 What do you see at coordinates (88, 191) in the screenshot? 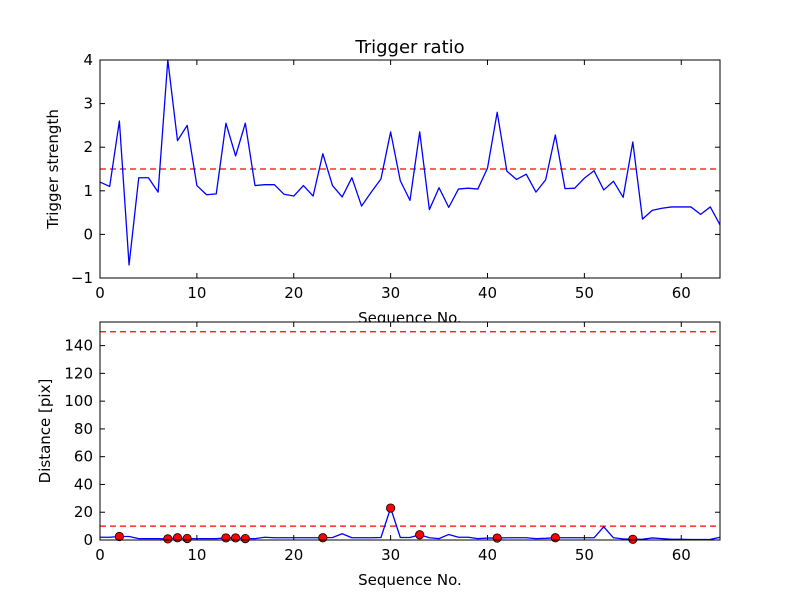
I see `y-tick-label: 1` at bounding box center [88, 191].